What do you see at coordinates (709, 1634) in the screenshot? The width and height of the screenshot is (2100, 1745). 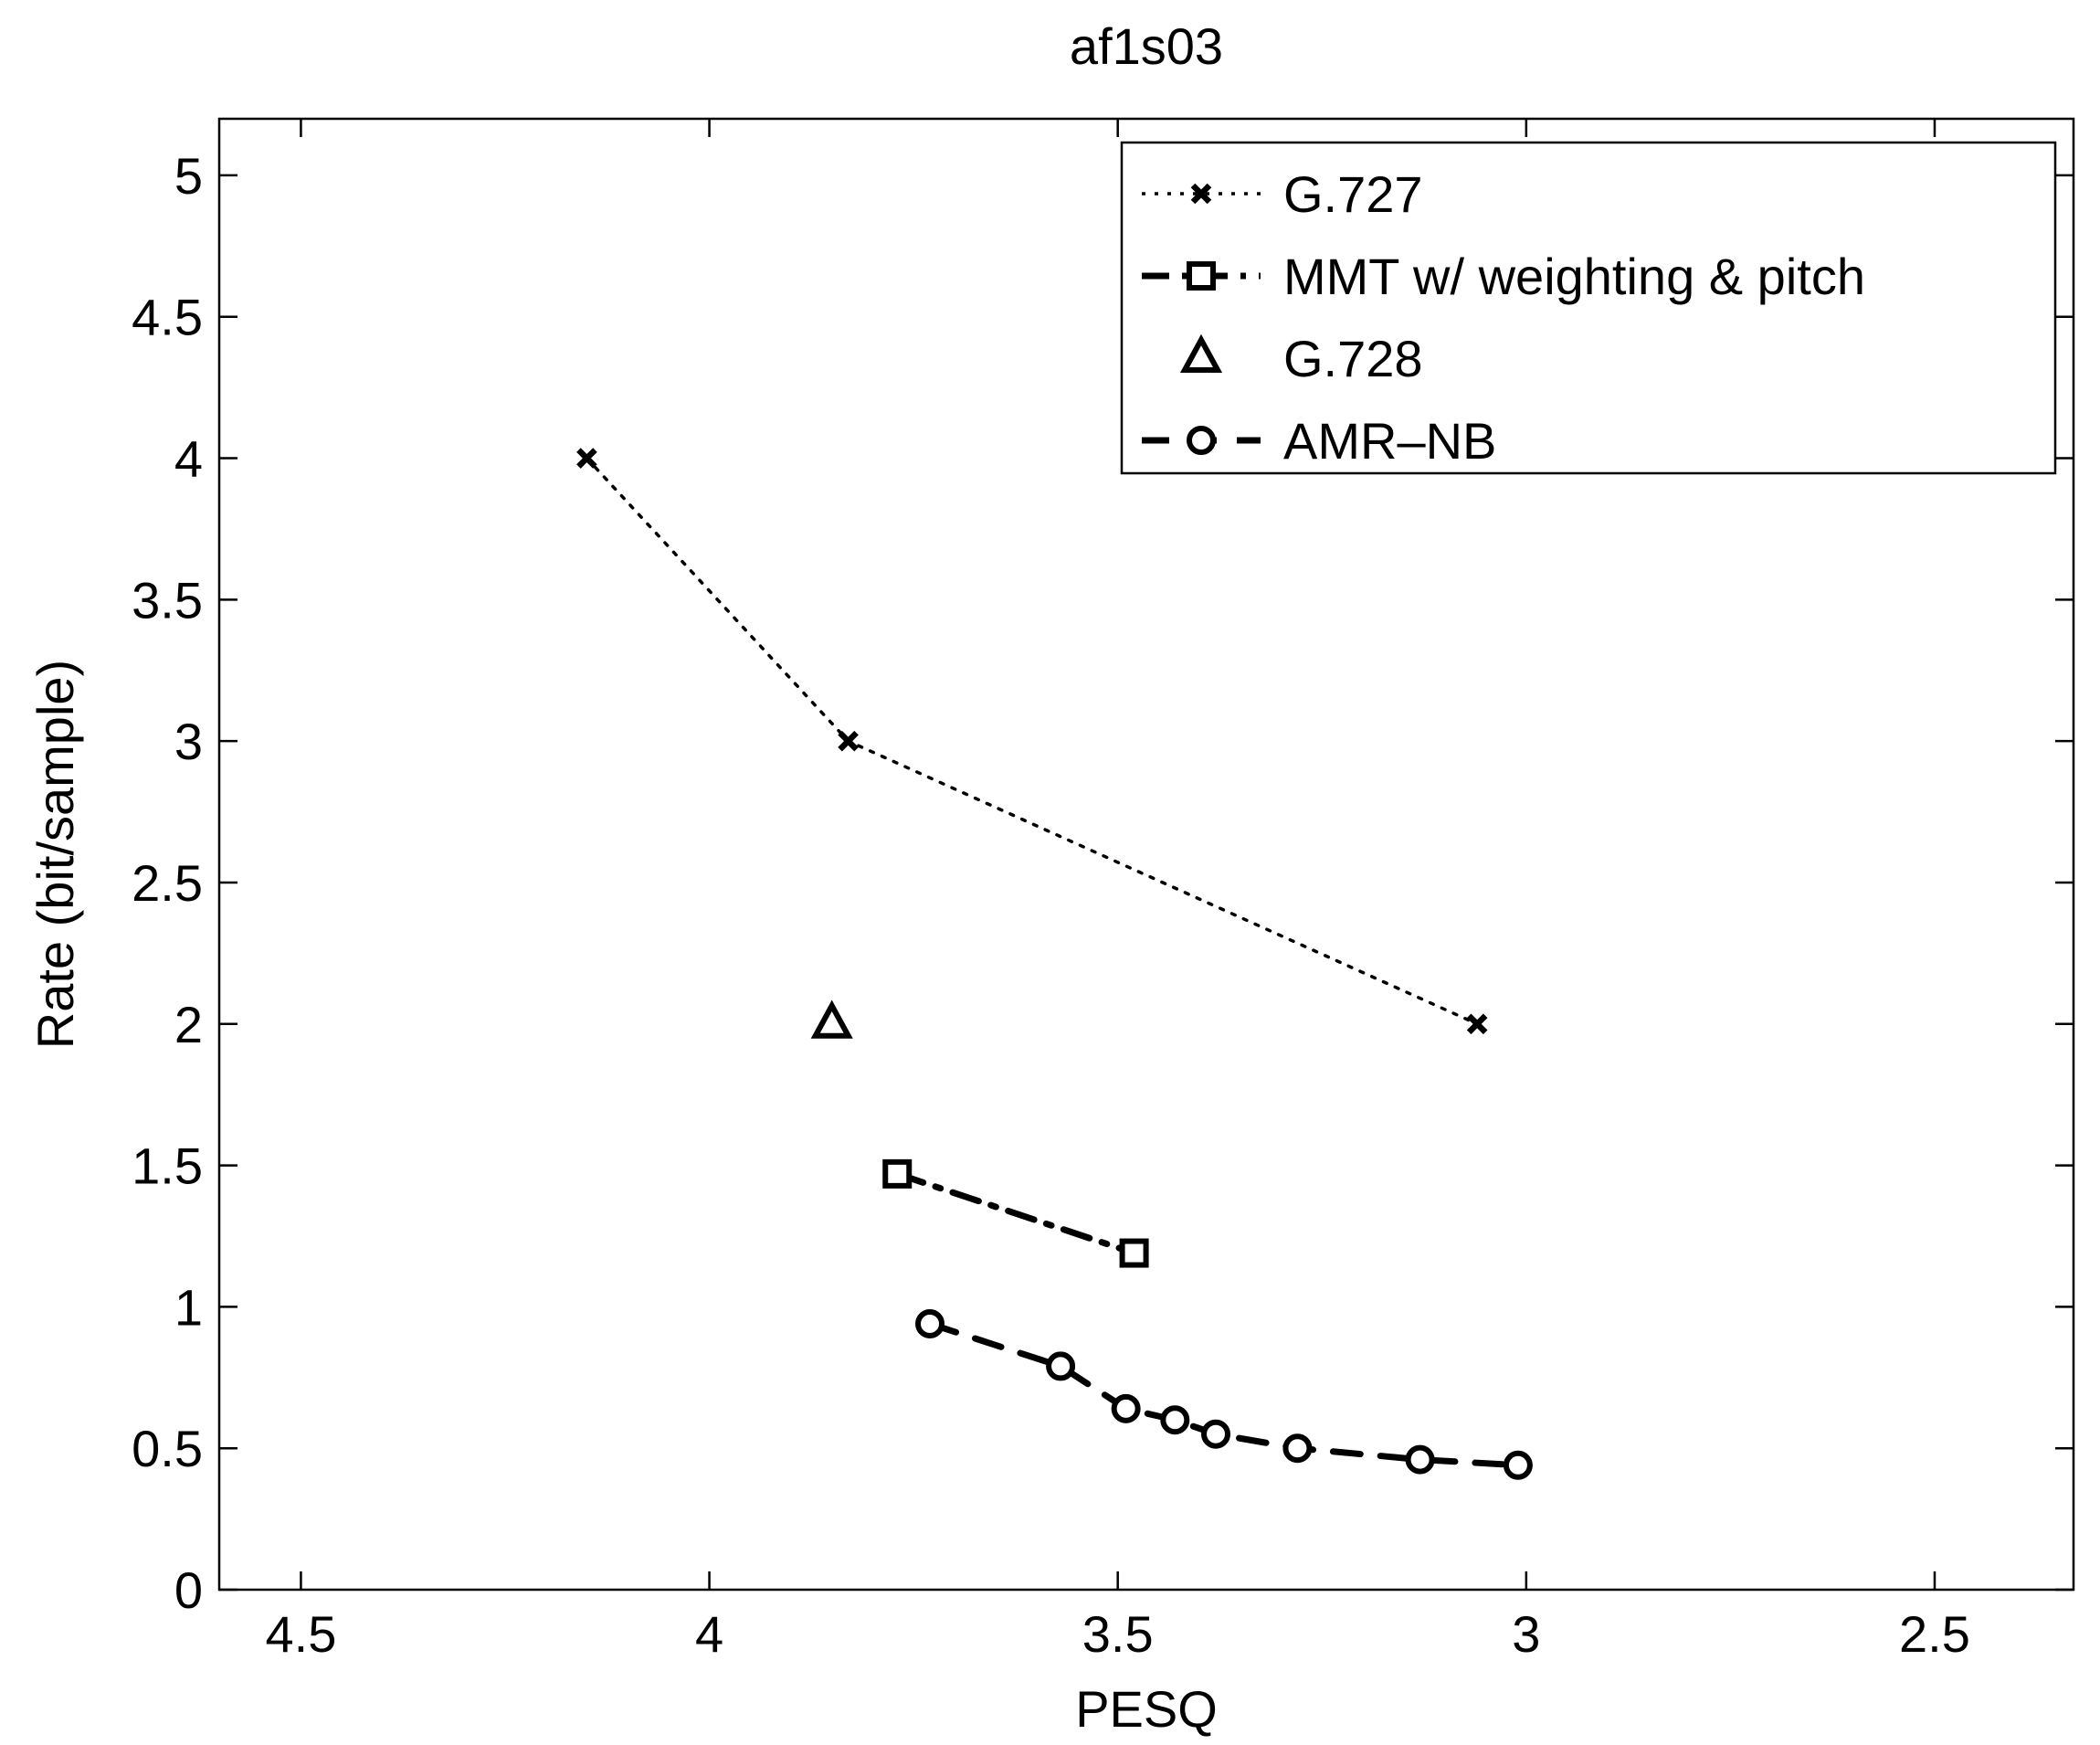 I see `x-tick-label: 4` at bounding box center [709, 1634].